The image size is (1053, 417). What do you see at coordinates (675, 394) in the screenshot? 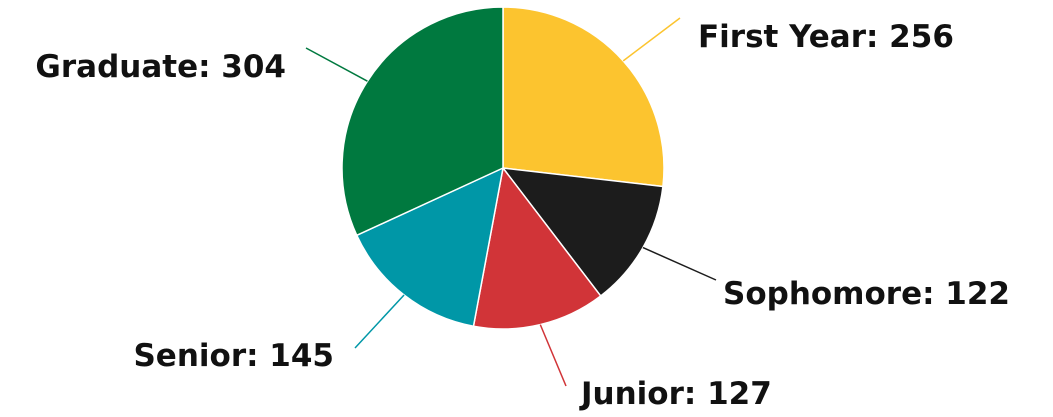
I see `label-junior: Junior: 127` at bounding box center [675, 394].